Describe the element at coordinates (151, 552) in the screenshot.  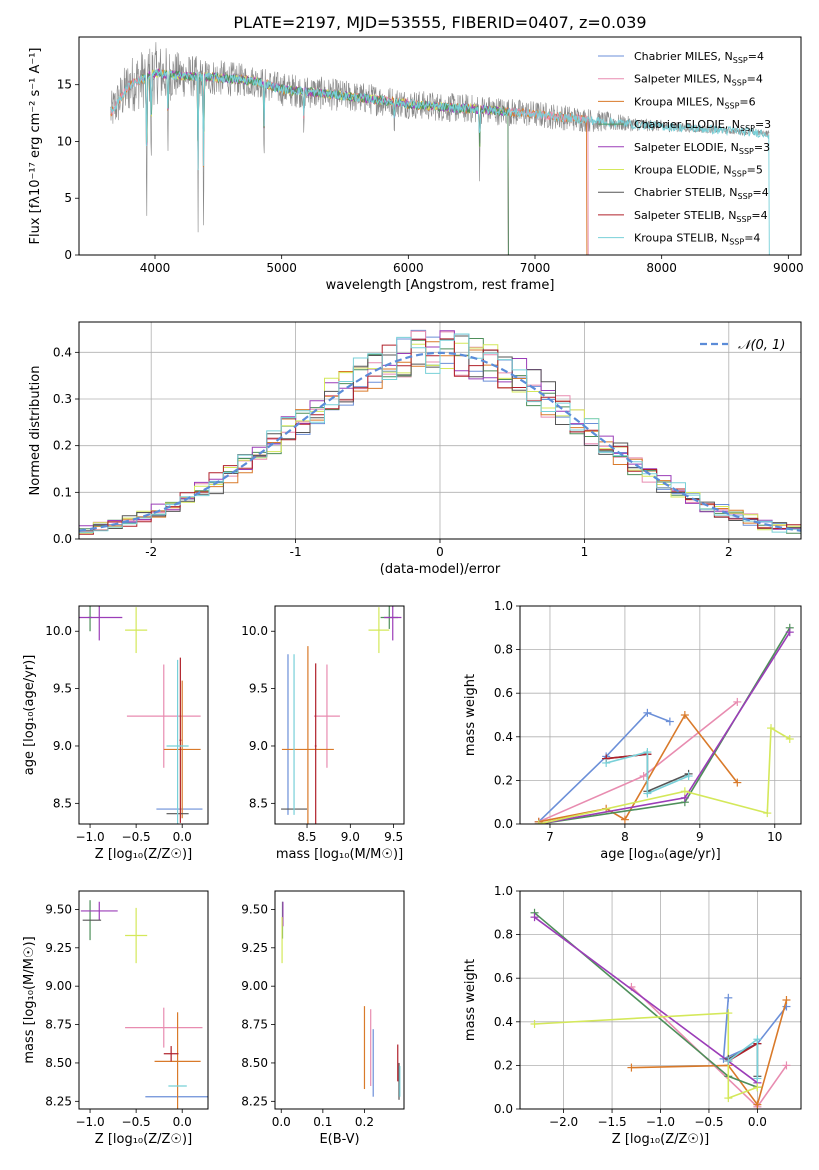
I see `x-tick-label: -2` at that location.